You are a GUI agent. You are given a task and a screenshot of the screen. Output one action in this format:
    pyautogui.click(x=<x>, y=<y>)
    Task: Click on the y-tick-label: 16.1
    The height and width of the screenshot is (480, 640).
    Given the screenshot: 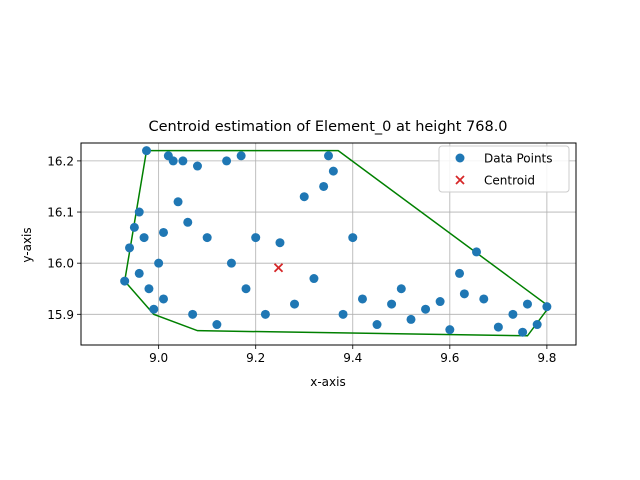 What is the action you would take?
    pyautogui.click(x=60, y=213)
    